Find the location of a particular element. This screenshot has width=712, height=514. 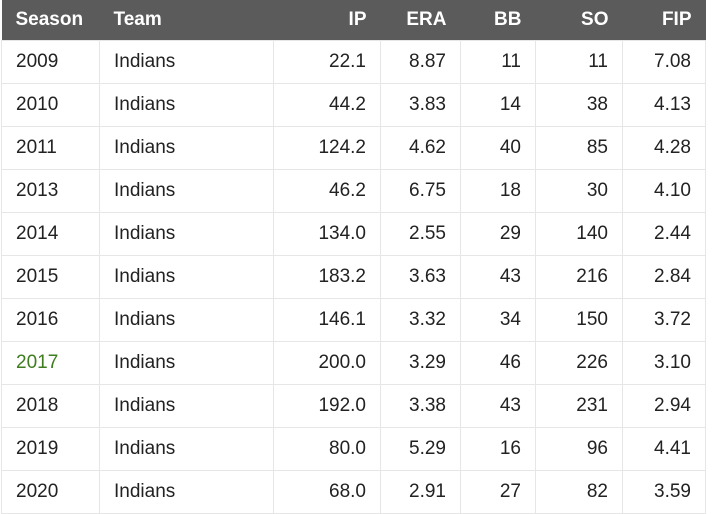

season-cell: 2009 is located at coordinates (50, 61).